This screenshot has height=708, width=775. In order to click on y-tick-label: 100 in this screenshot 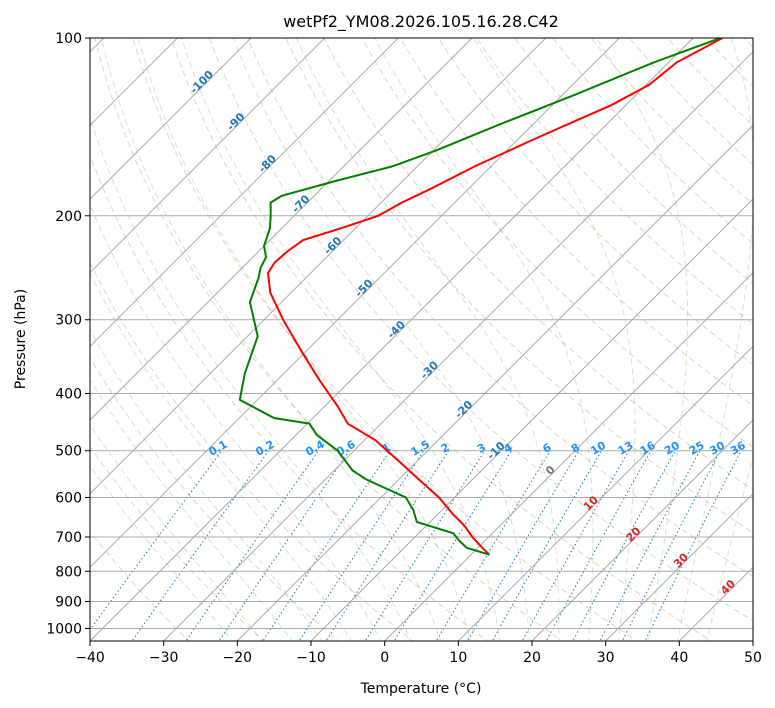, I will do `click(68, 39)`.